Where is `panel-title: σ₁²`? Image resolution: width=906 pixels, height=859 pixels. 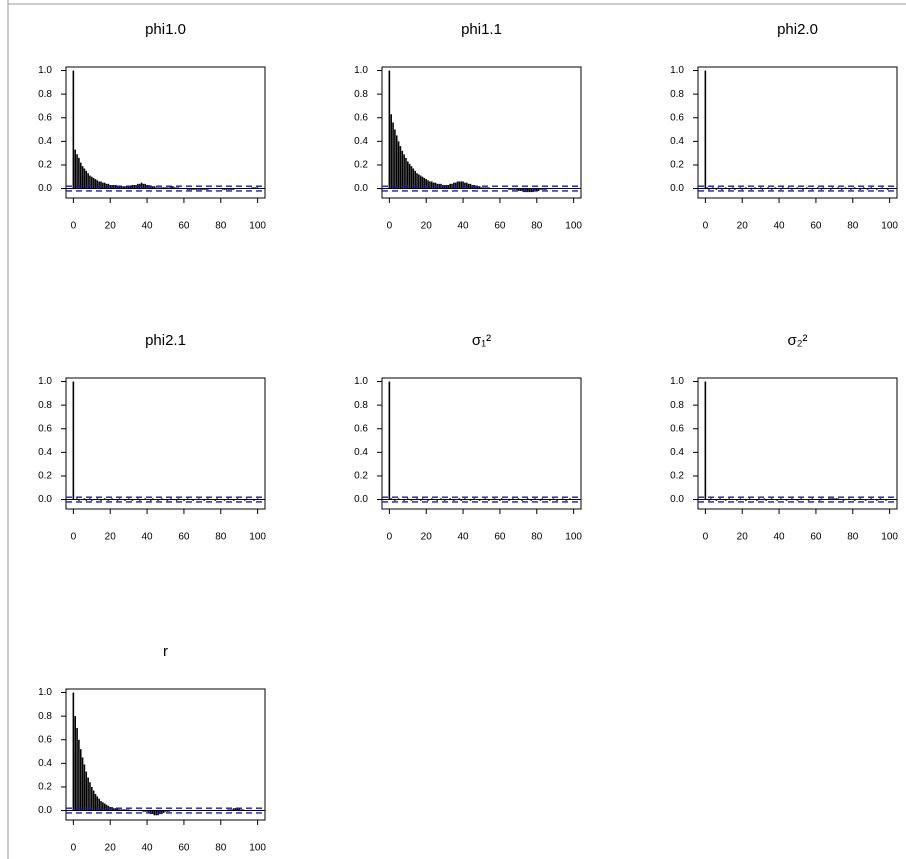
panel-title: σ₁² is located at coordinates (481, 340).